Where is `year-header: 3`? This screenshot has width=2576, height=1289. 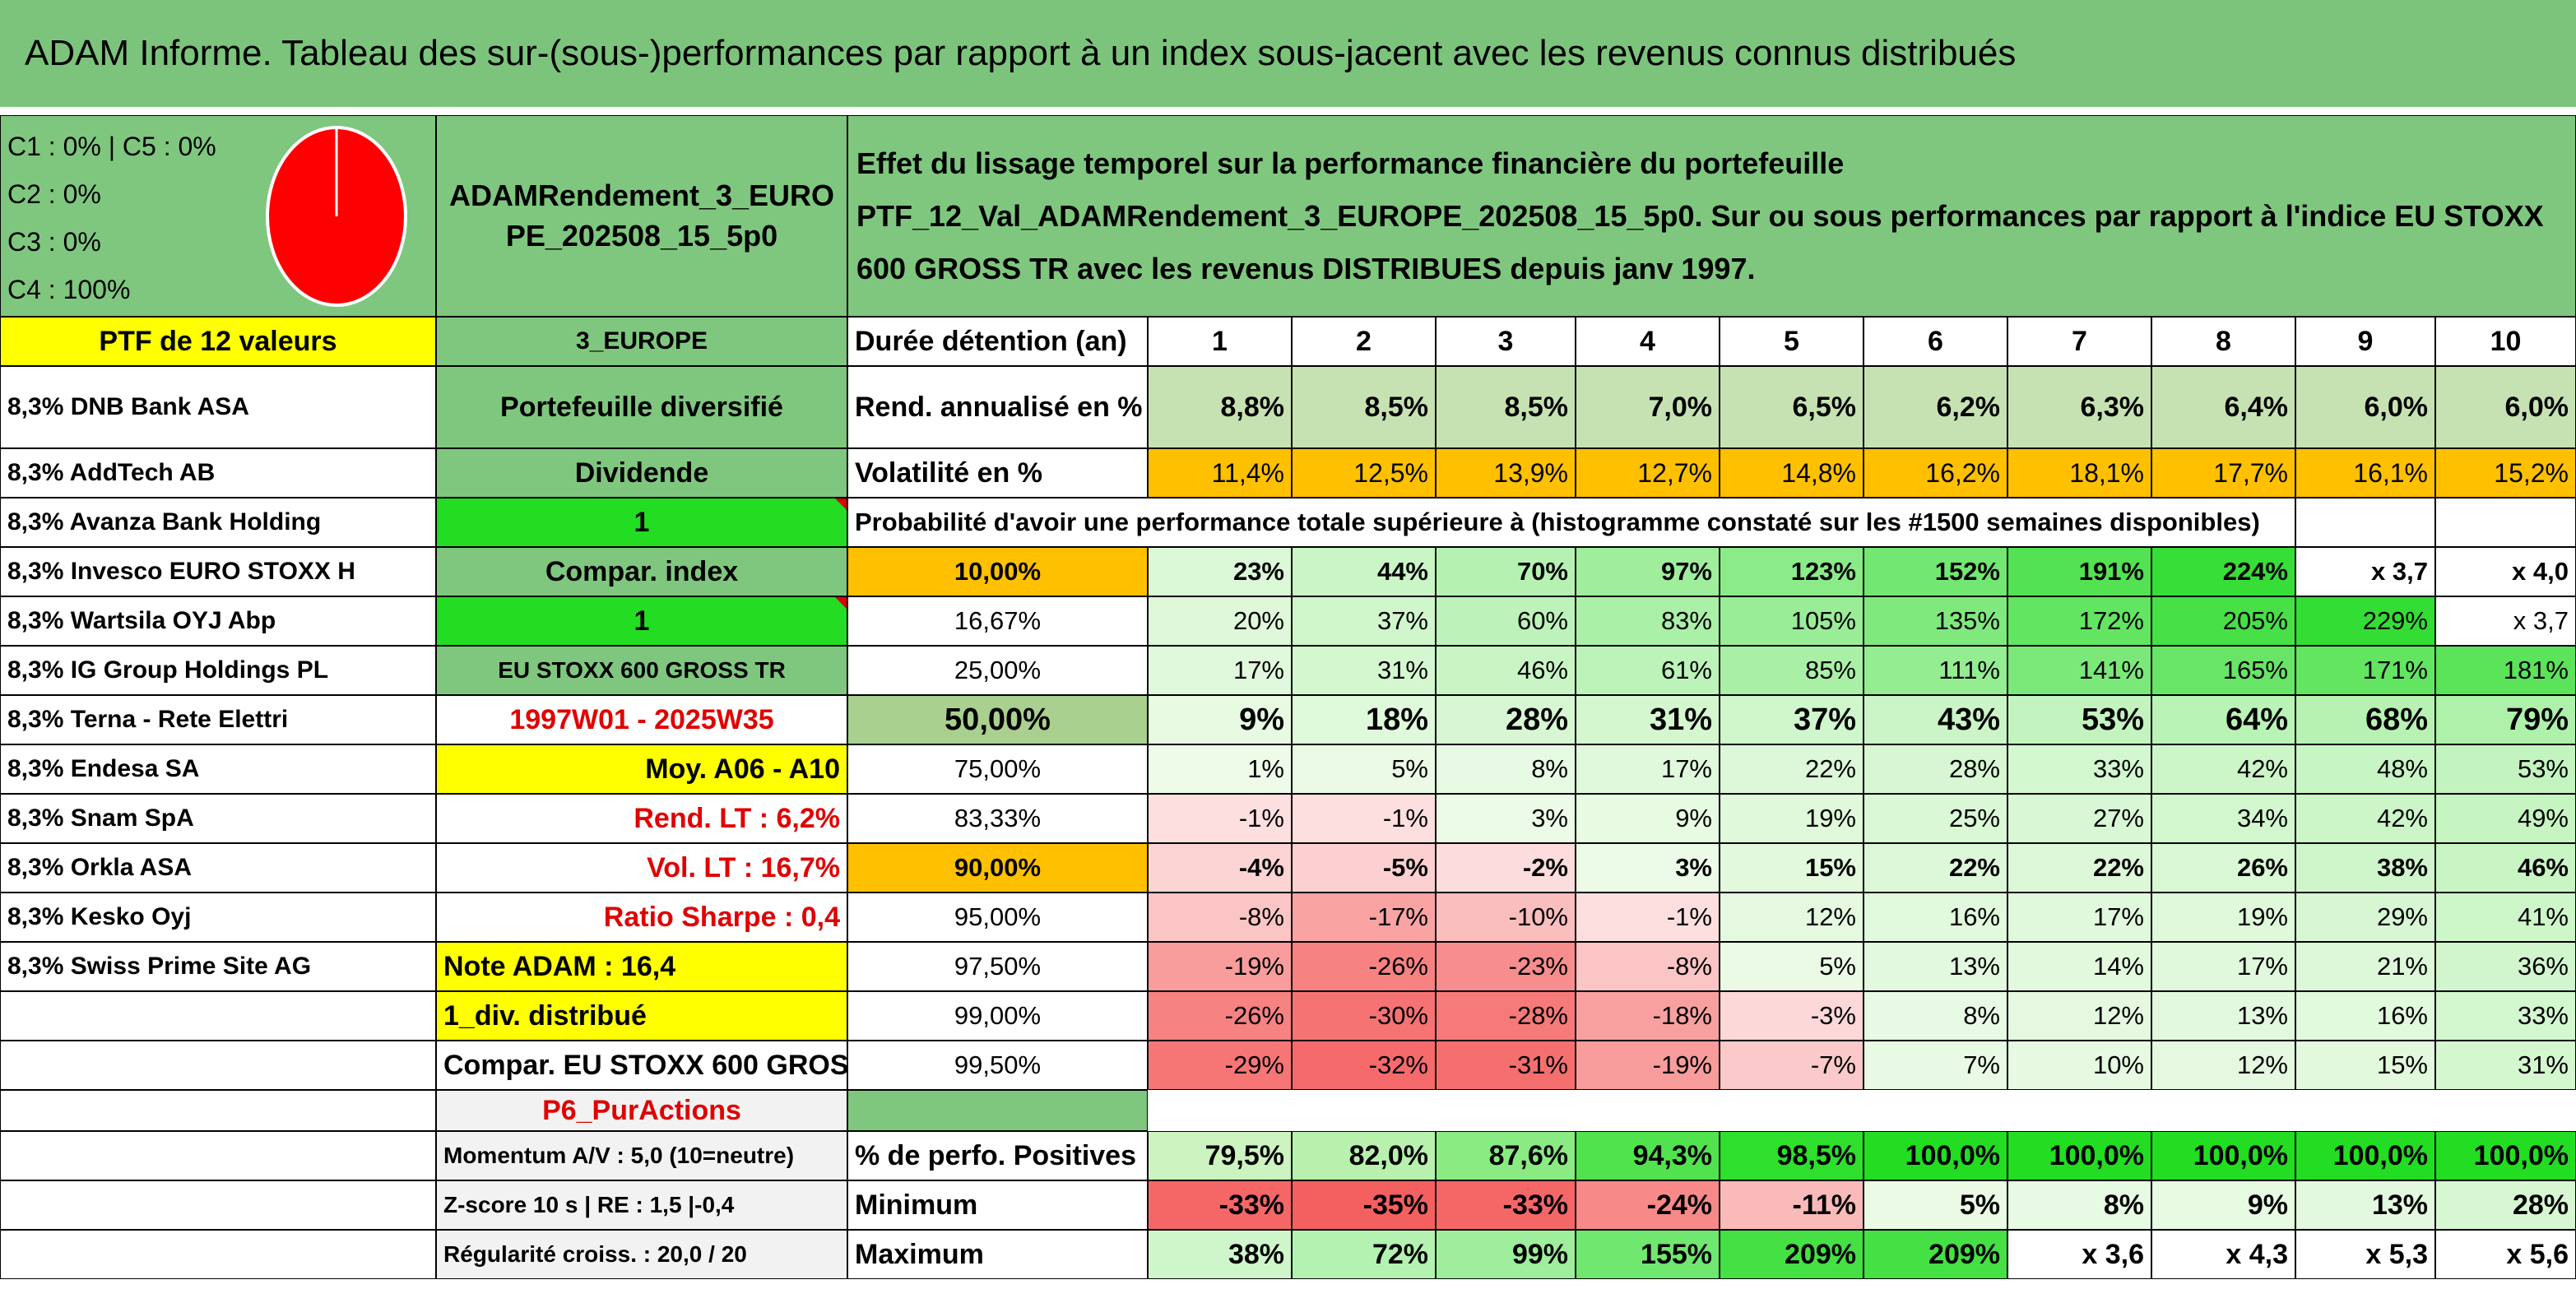 year-header: 3 is located at coordinates (1506, 341).